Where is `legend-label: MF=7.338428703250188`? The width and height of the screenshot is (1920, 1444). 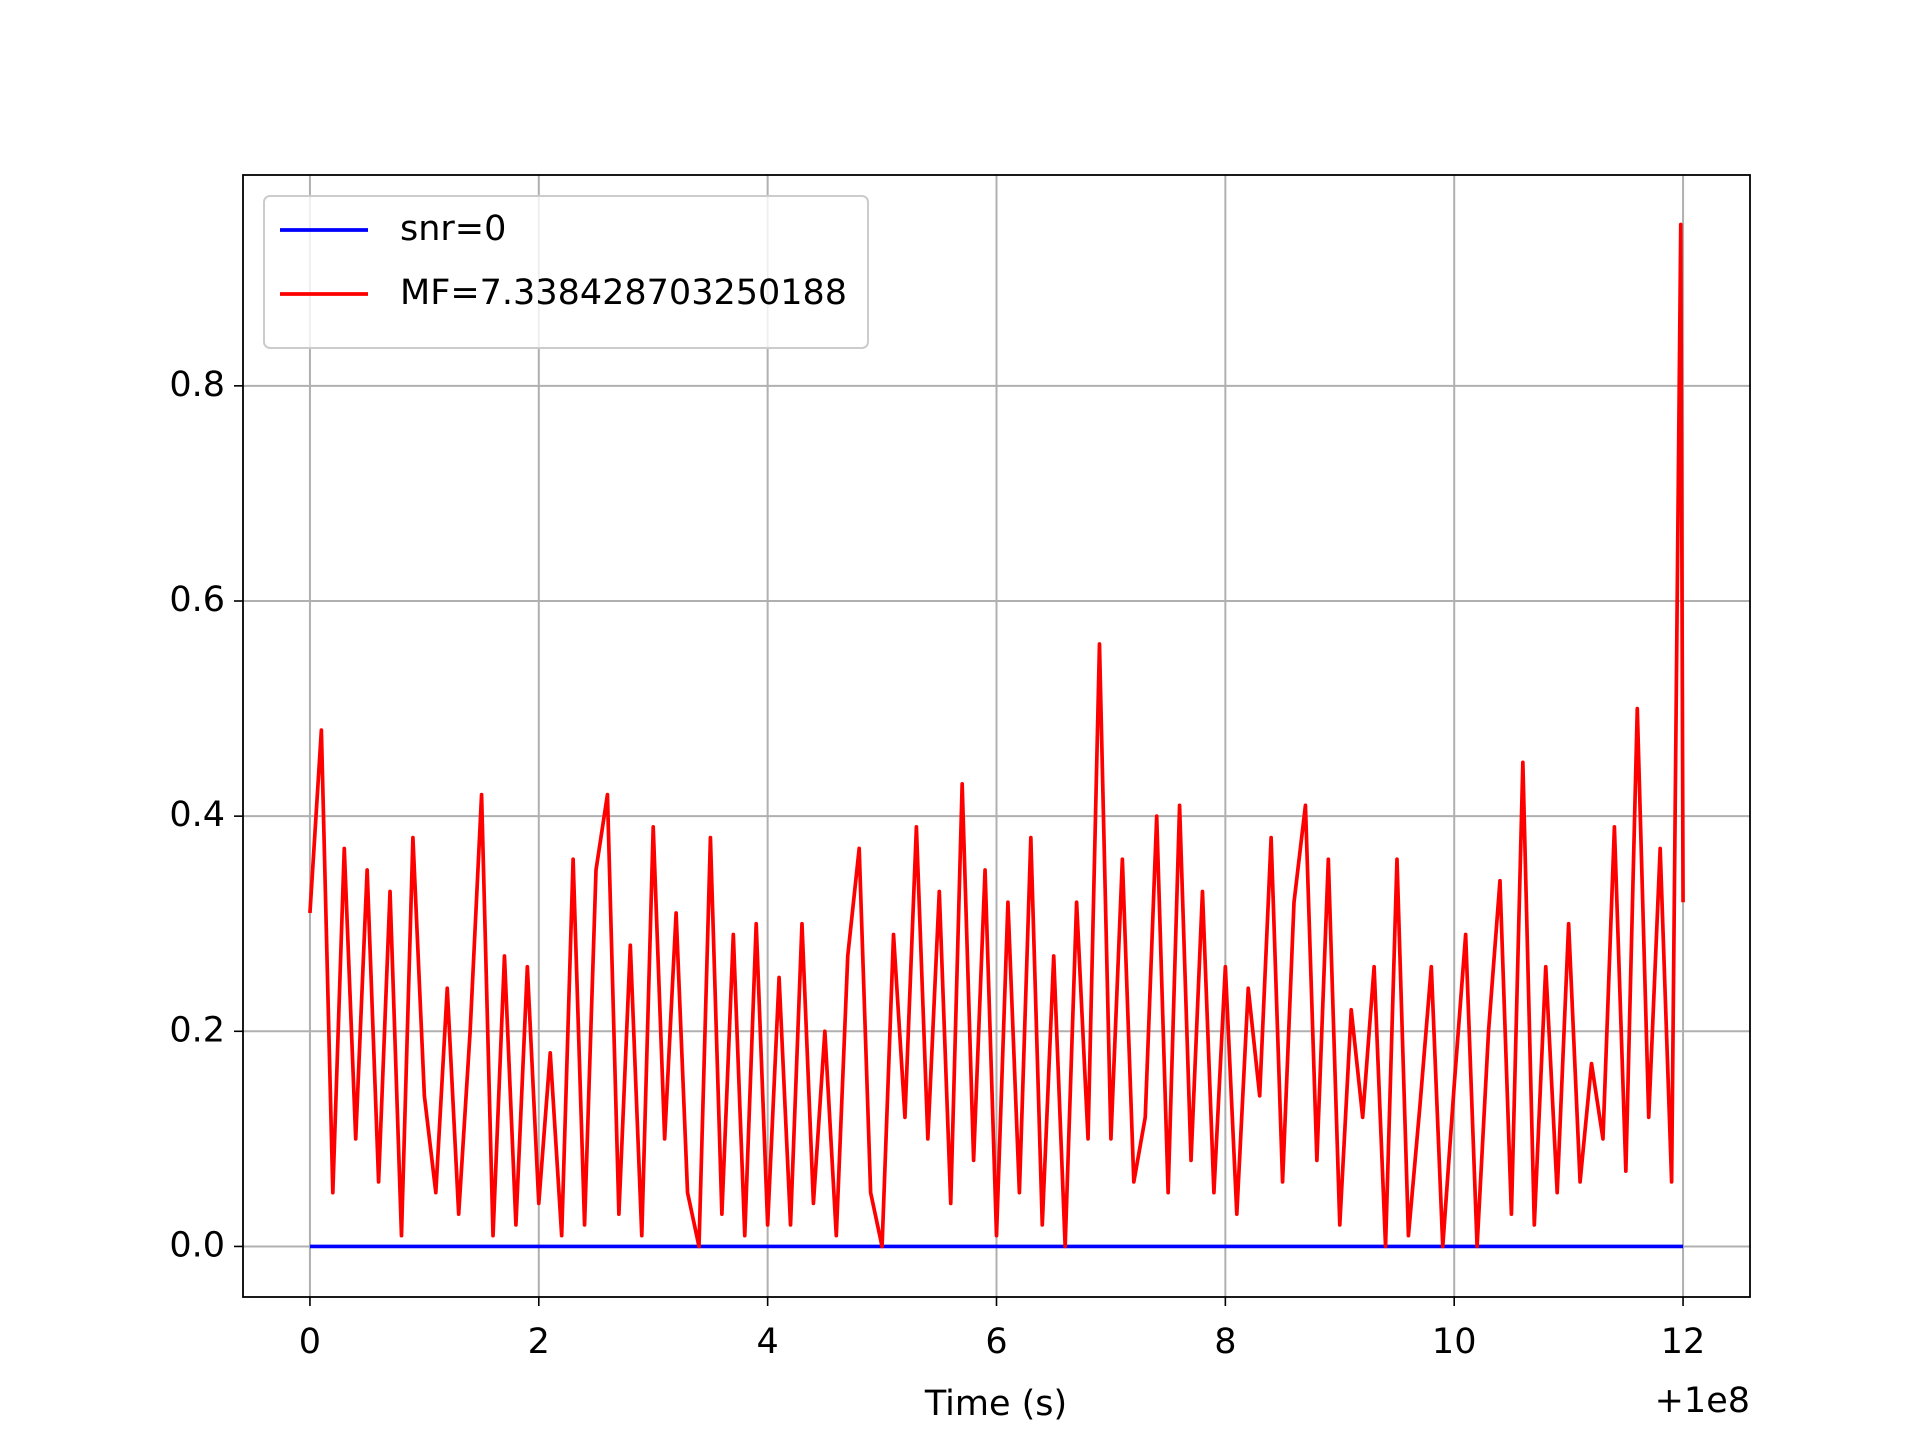 legend-label: MF=7.338428703250188 is located at coordinates (623, 293).